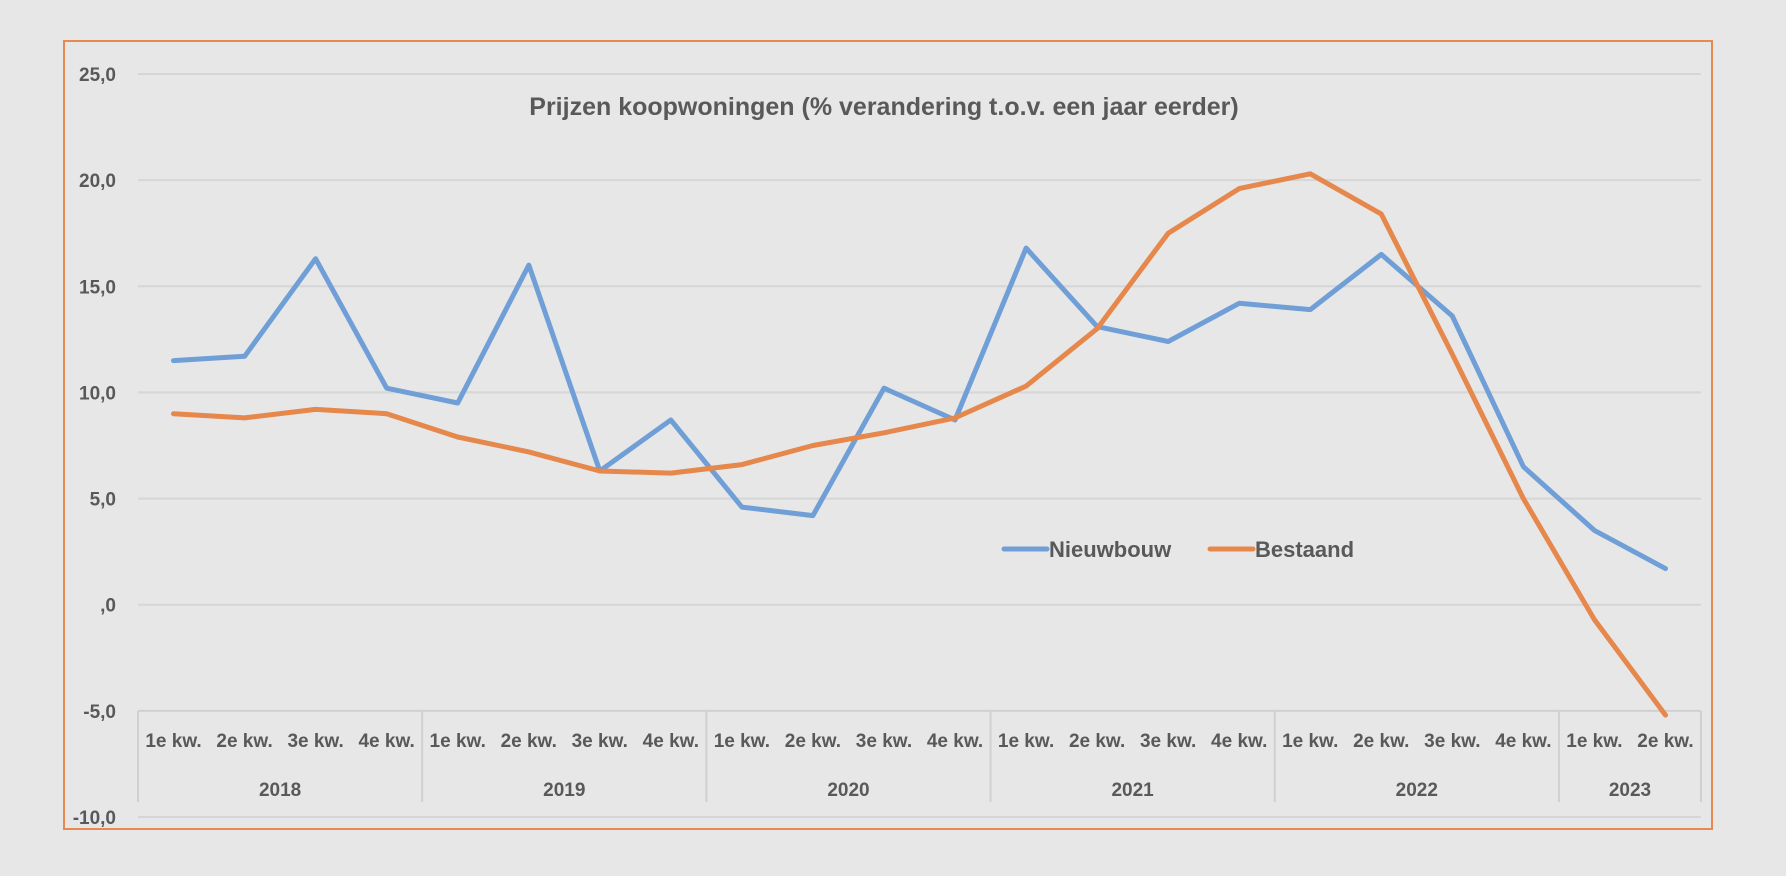  What do you see at coordinates (1110, 549) in the screenshot?
I see `legend-label-nieuwbouw: Nieuwbouw` at bounding box center [1110, 549].